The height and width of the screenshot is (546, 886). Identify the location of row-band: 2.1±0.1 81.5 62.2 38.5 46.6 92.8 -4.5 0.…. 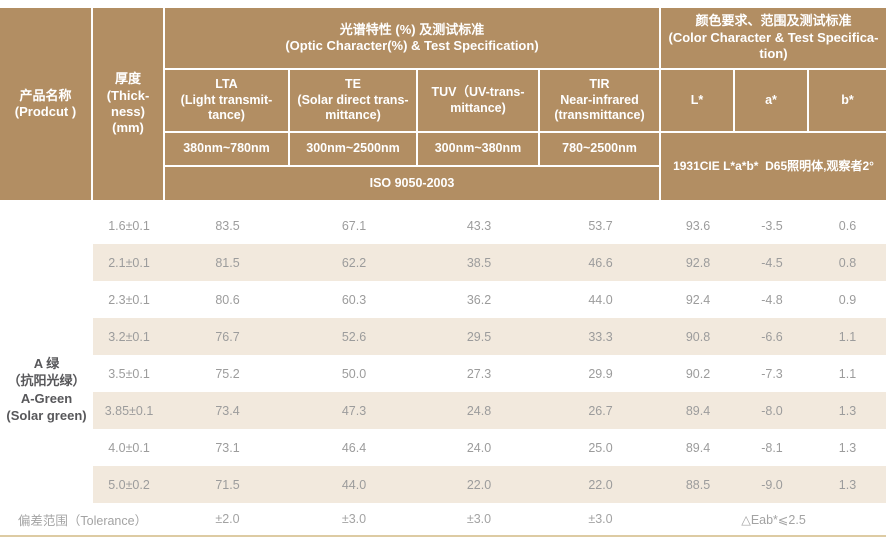
(489, 262).